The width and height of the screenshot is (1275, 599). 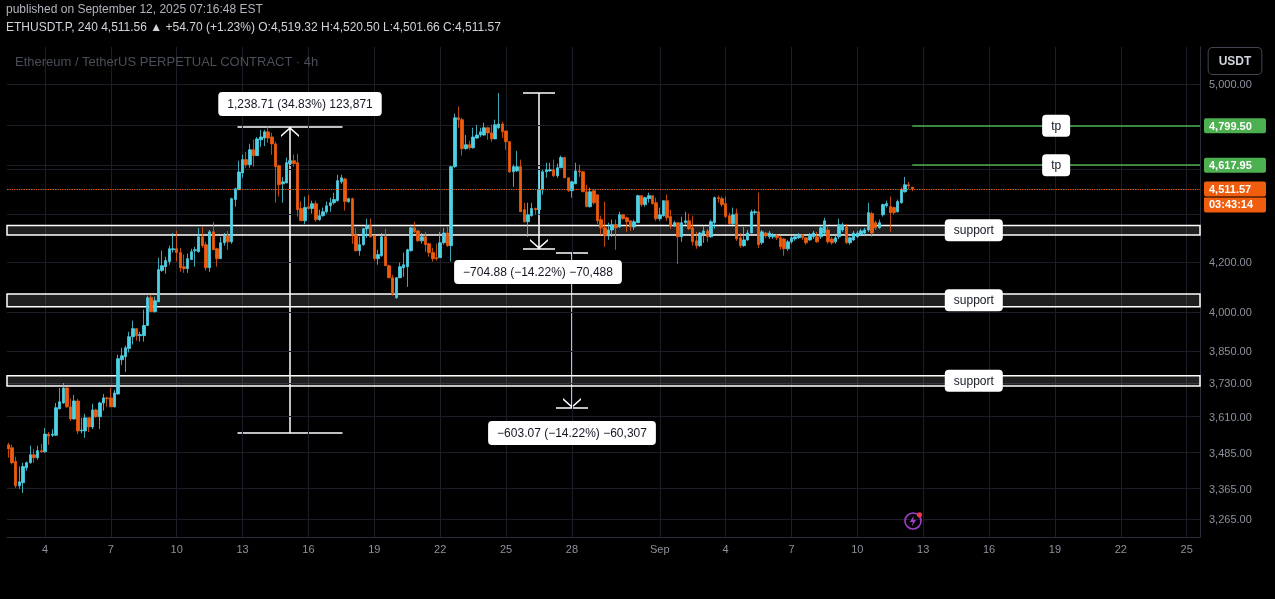 What do you see at coordinates (572, 433) in the screenshot?
I see `annotation: −603.07 (−14.22%) −60,307` at bounding box center [572, 433].